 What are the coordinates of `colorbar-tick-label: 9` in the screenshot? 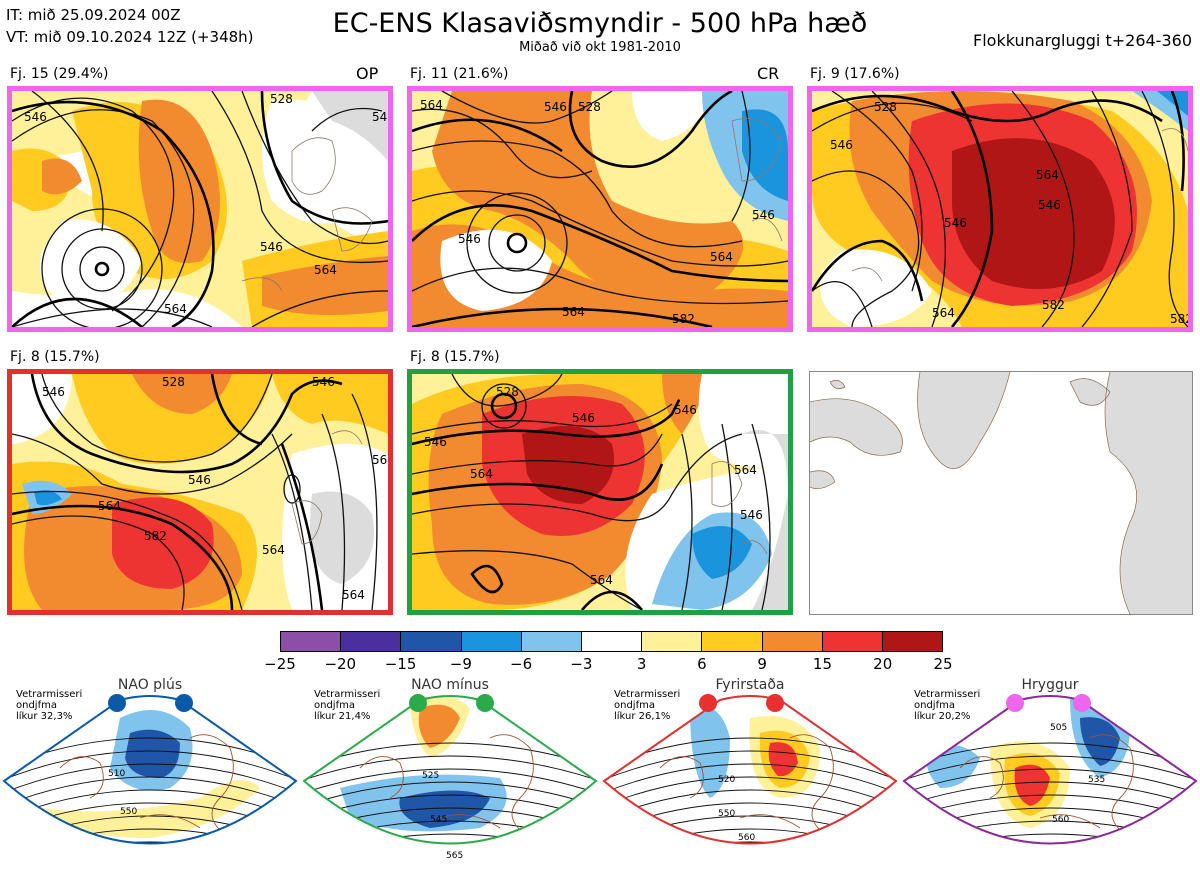 It's located at (762, 664).